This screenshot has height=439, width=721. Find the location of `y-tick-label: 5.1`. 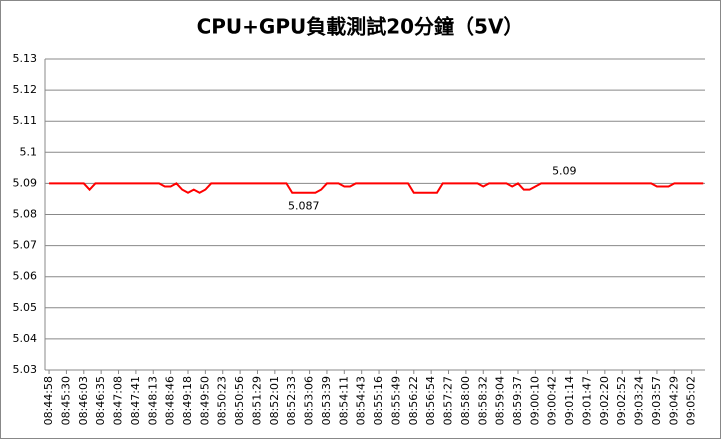

y-tick-label: 5.1 is located at coordinates (29, 151).